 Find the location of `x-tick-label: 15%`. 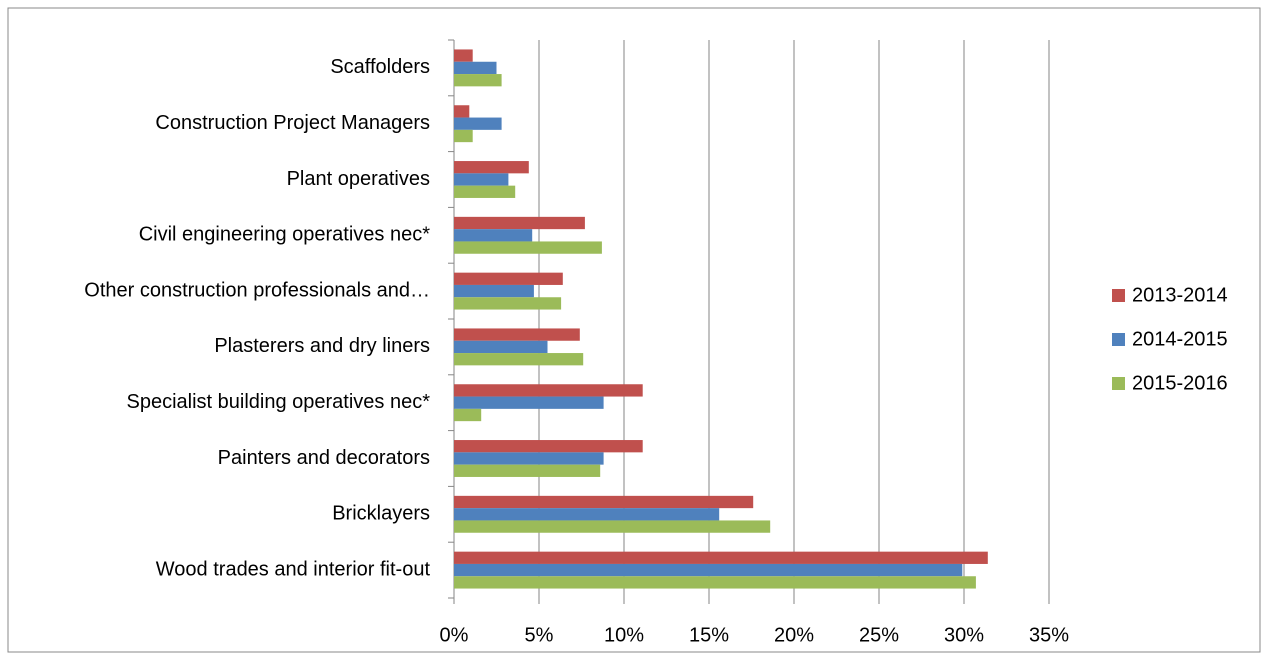

x-tick-label: 15% is located at coordinates (709, 635).